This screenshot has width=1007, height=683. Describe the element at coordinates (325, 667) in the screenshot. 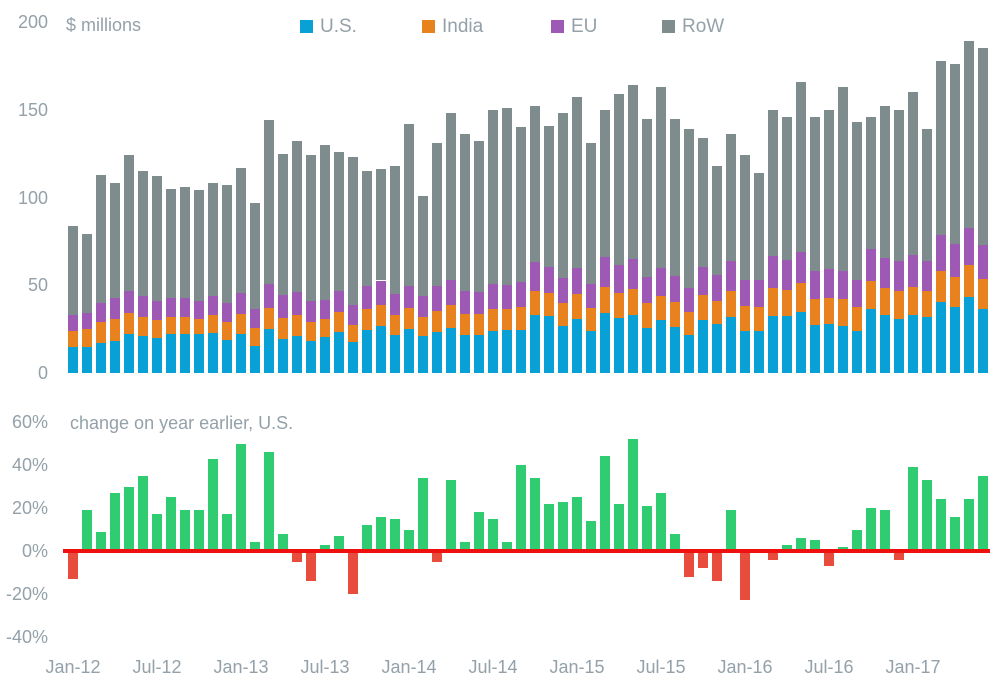

I see `x-tick-label: Jul-13` at that location.